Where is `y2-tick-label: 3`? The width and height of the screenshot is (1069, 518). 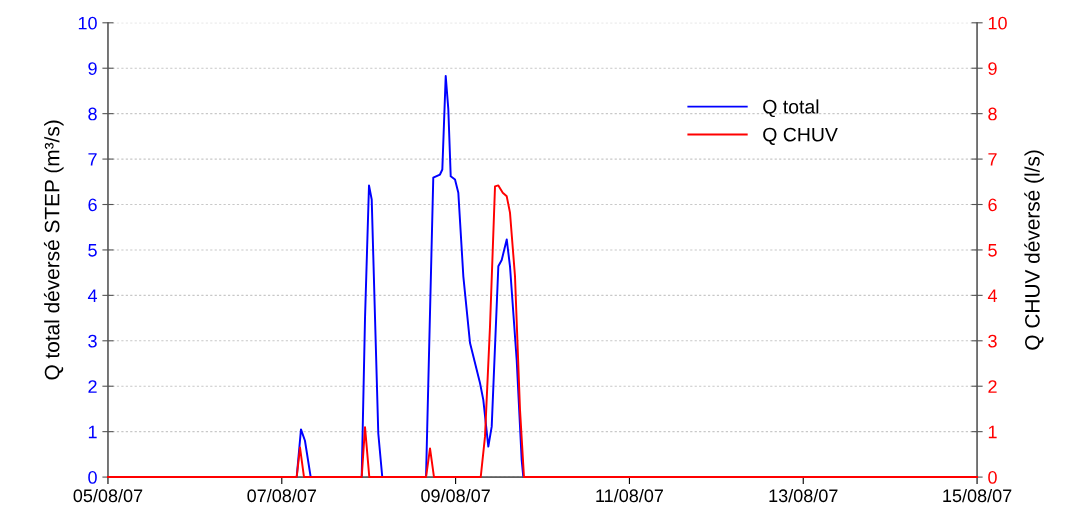
y2-tick-label: 3 is located at coordinates (992, 341).